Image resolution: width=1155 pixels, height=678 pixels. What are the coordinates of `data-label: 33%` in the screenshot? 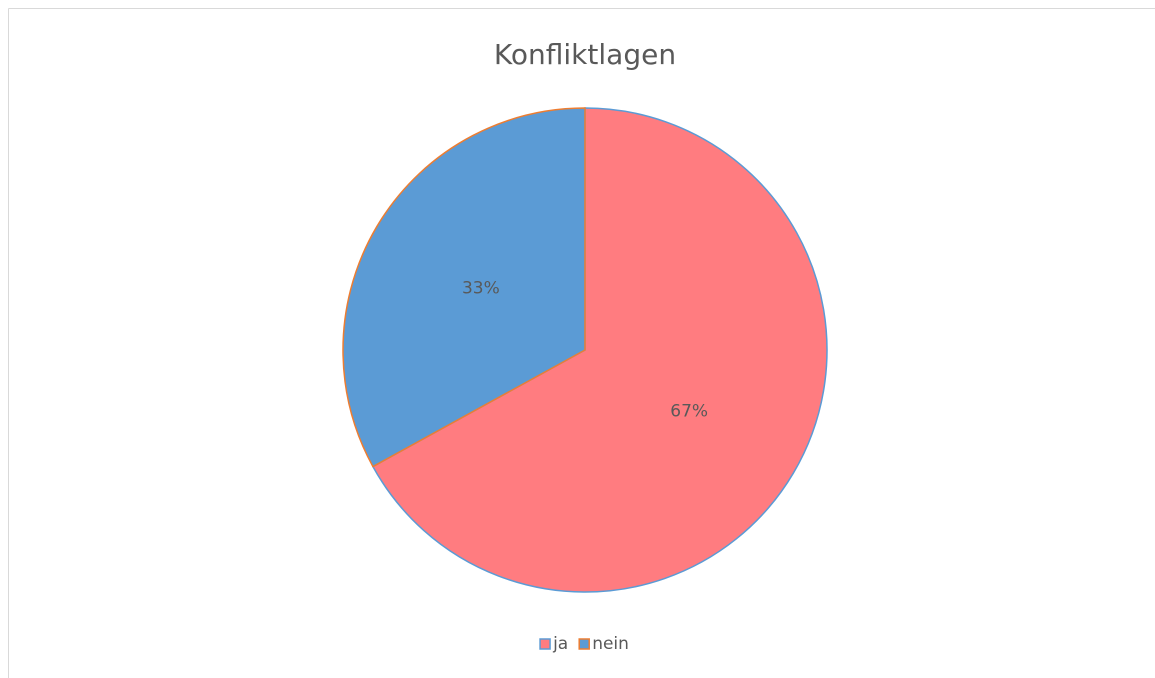 It's located at (481, 288).